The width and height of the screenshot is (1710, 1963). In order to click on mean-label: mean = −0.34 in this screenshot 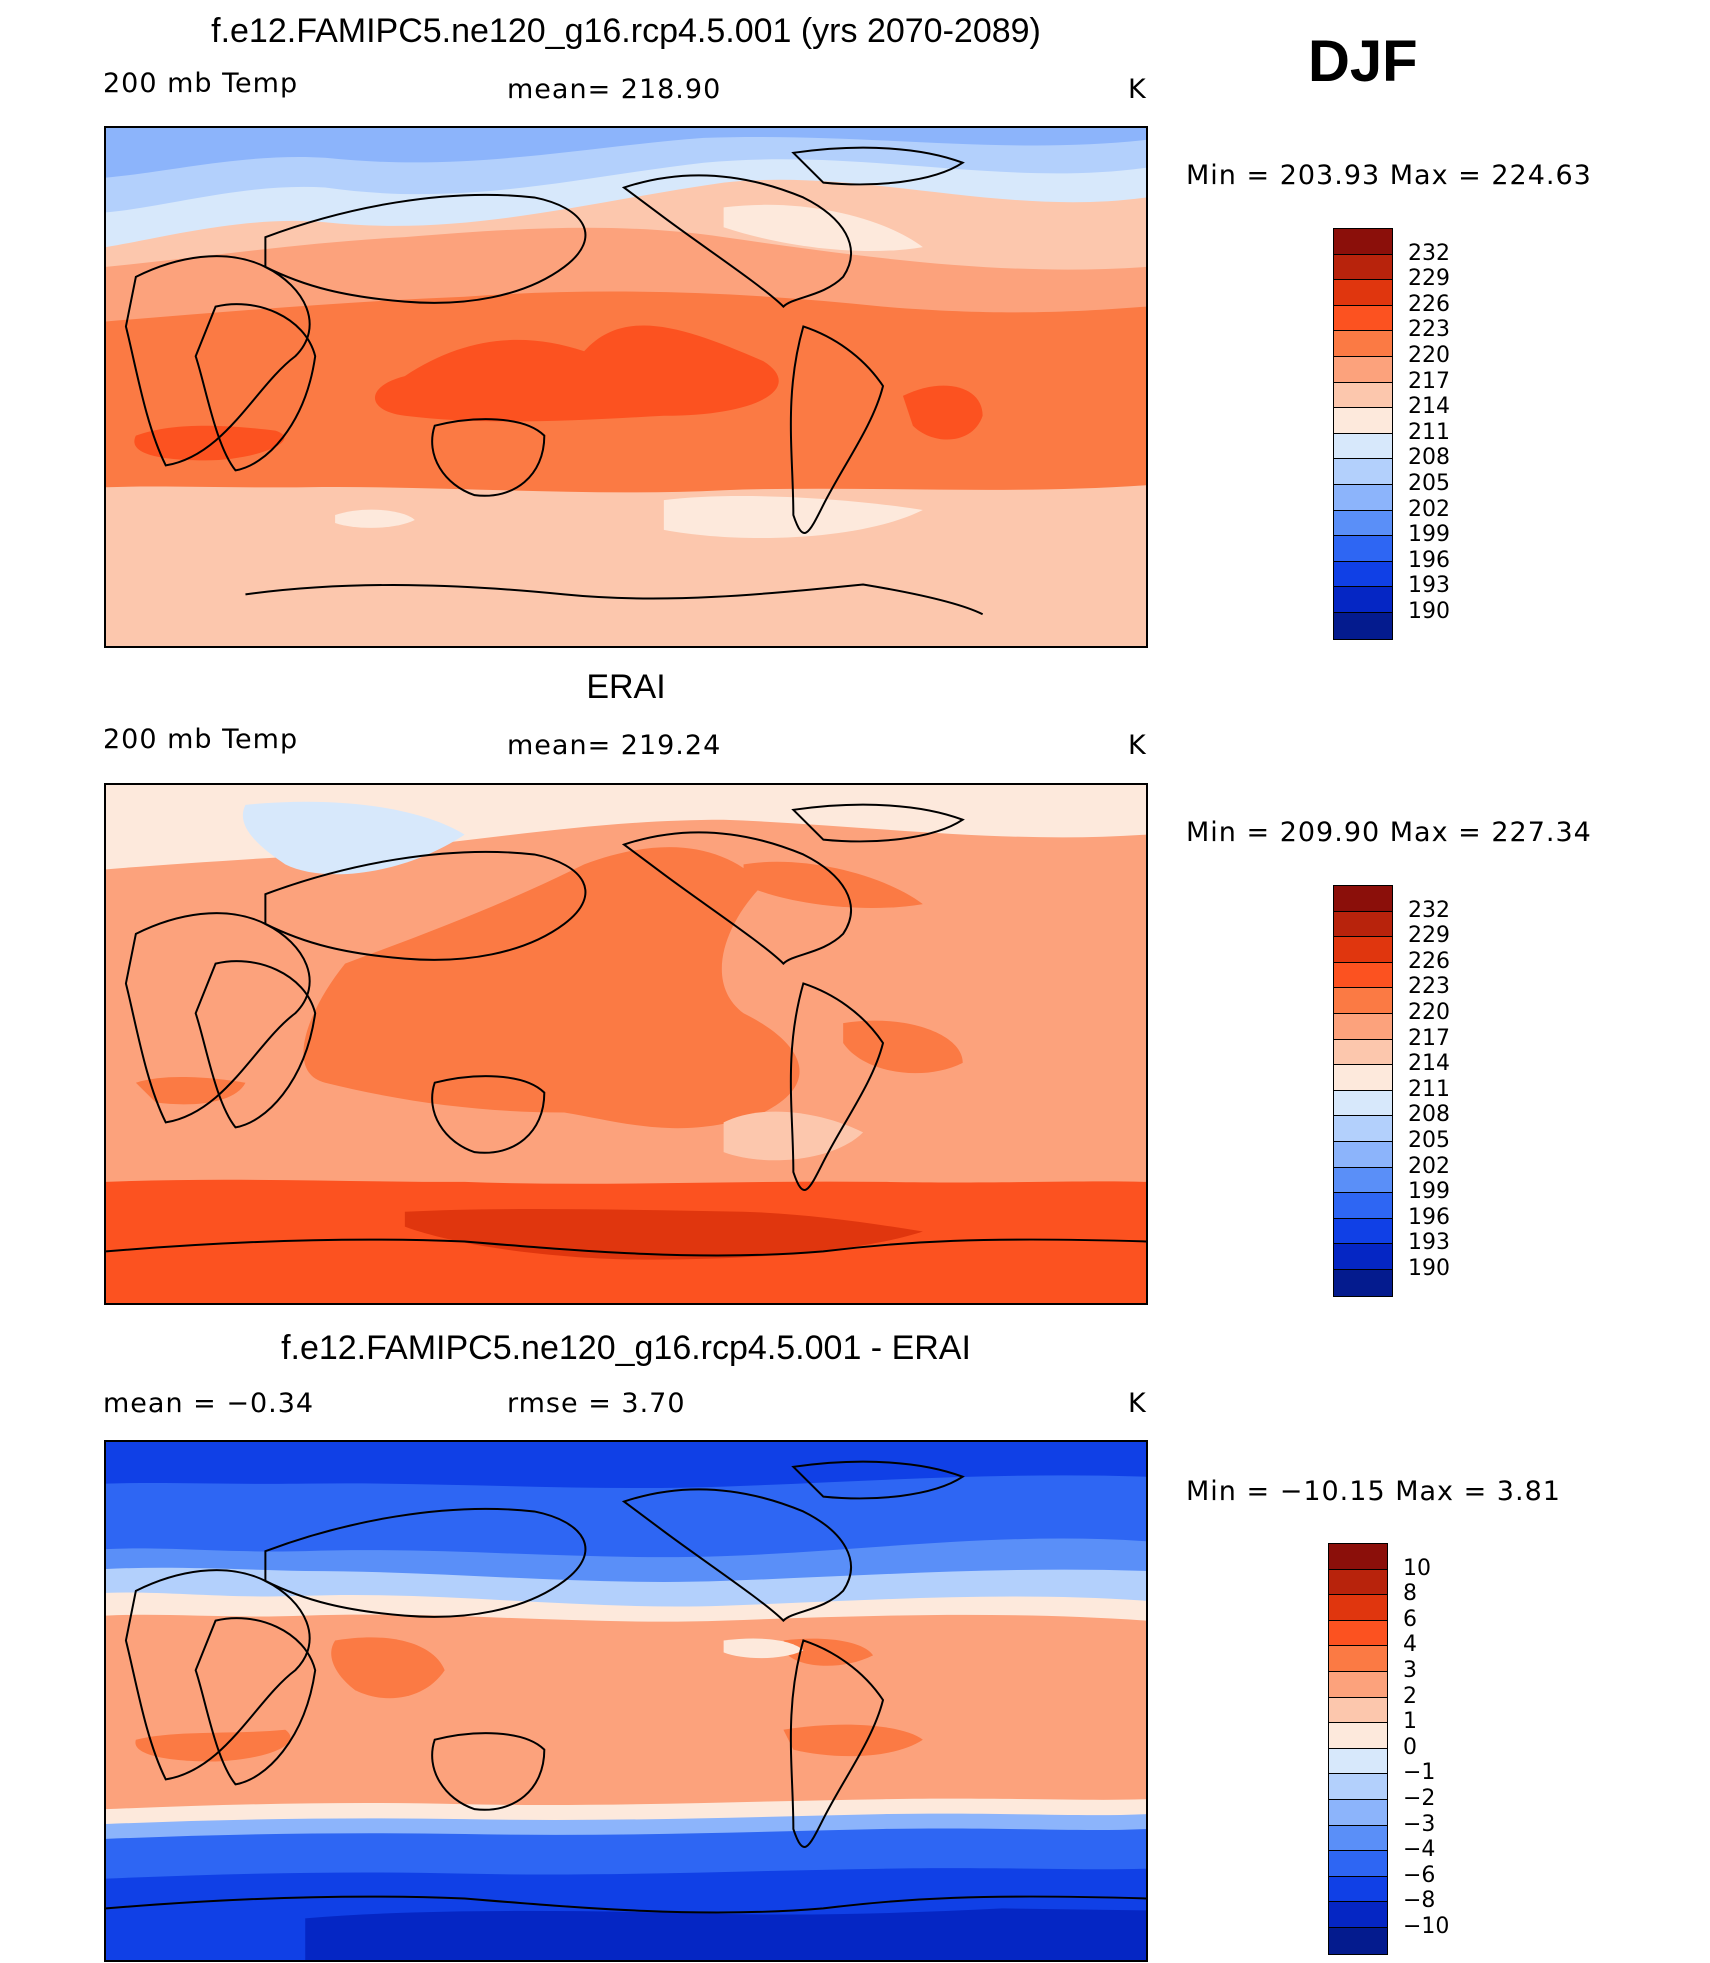, I will do `click(209, 1403)`.